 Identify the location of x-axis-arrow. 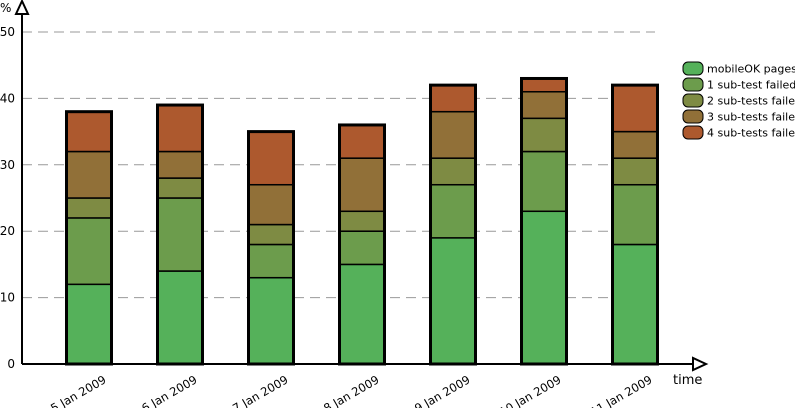
(700, 364).